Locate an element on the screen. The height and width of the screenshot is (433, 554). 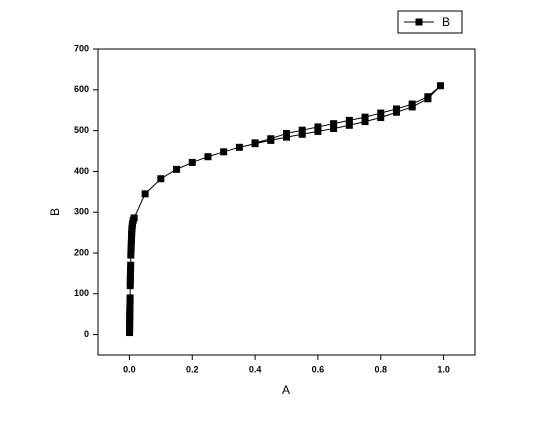
y-tick-label: 500 is located at coordinates (81, 130).